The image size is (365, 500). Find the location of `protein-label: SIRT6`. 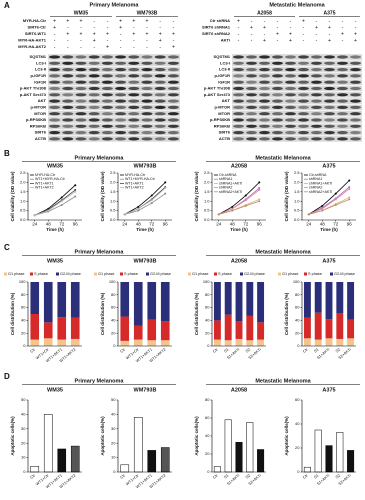

protein-label: SIRT6 is located at coordinates (225, 132).